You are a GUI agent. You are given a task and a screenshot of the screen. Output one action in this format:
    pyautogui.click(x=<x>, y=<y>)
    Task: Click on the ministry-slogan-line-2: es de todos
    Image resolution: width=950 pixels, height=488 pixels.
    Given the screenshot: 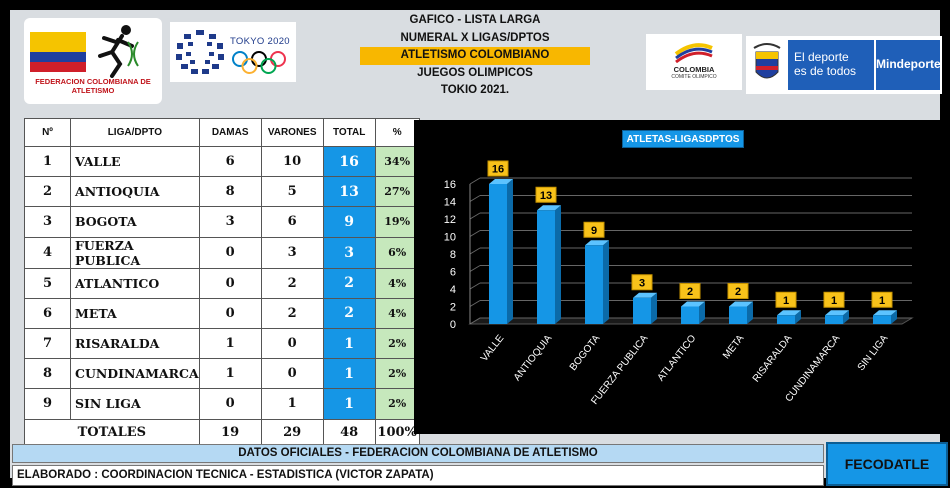 What is the action you would take?
    pyautogui.click(x=825, y=71)
    